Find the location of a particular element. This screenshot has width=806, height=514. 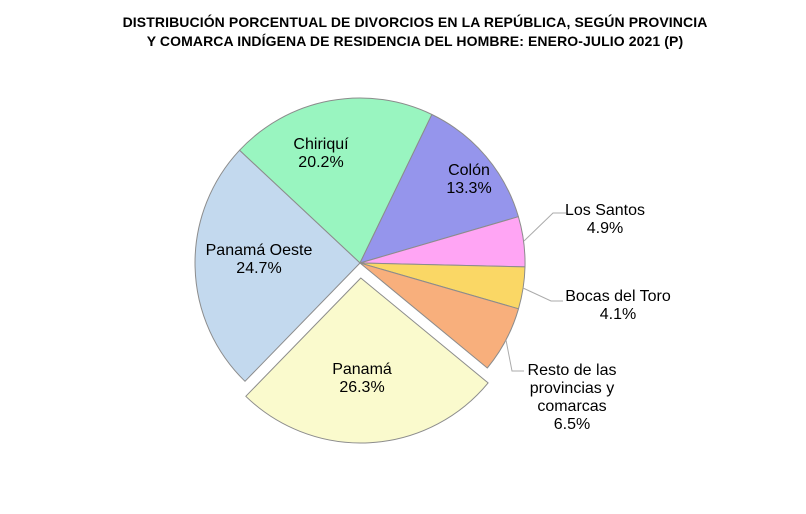

label-bocas-del-toro-name: Bocas del Toro is located at coordinates (618, 296).